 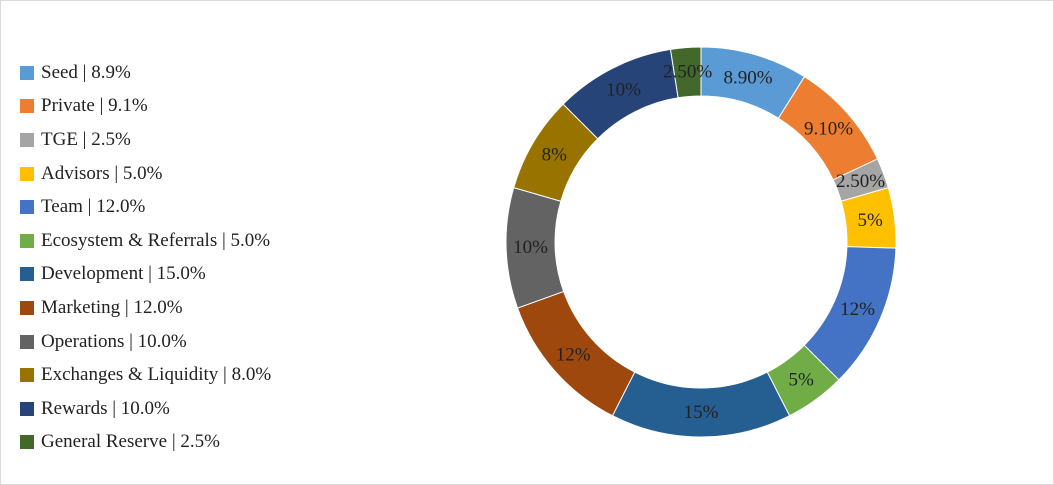 I want to click on data-label-development: 15%, so click(x=701, y=412).